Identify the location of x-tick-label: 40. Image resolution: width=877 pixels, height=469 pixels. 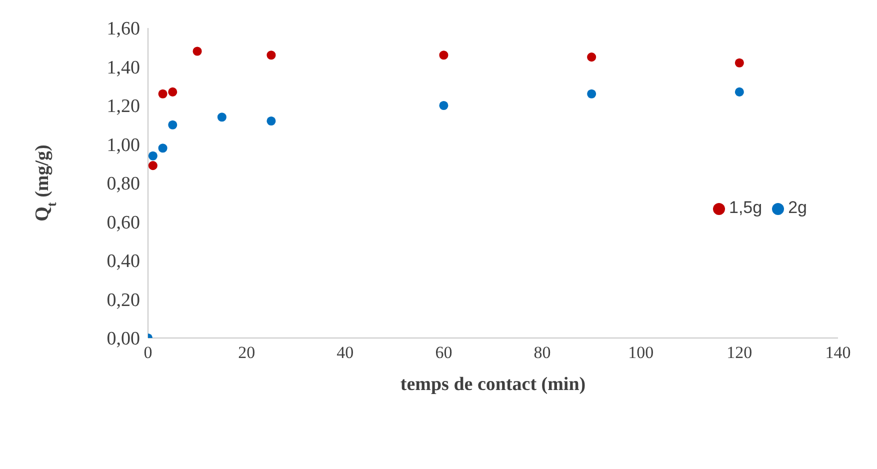
(345, 352).